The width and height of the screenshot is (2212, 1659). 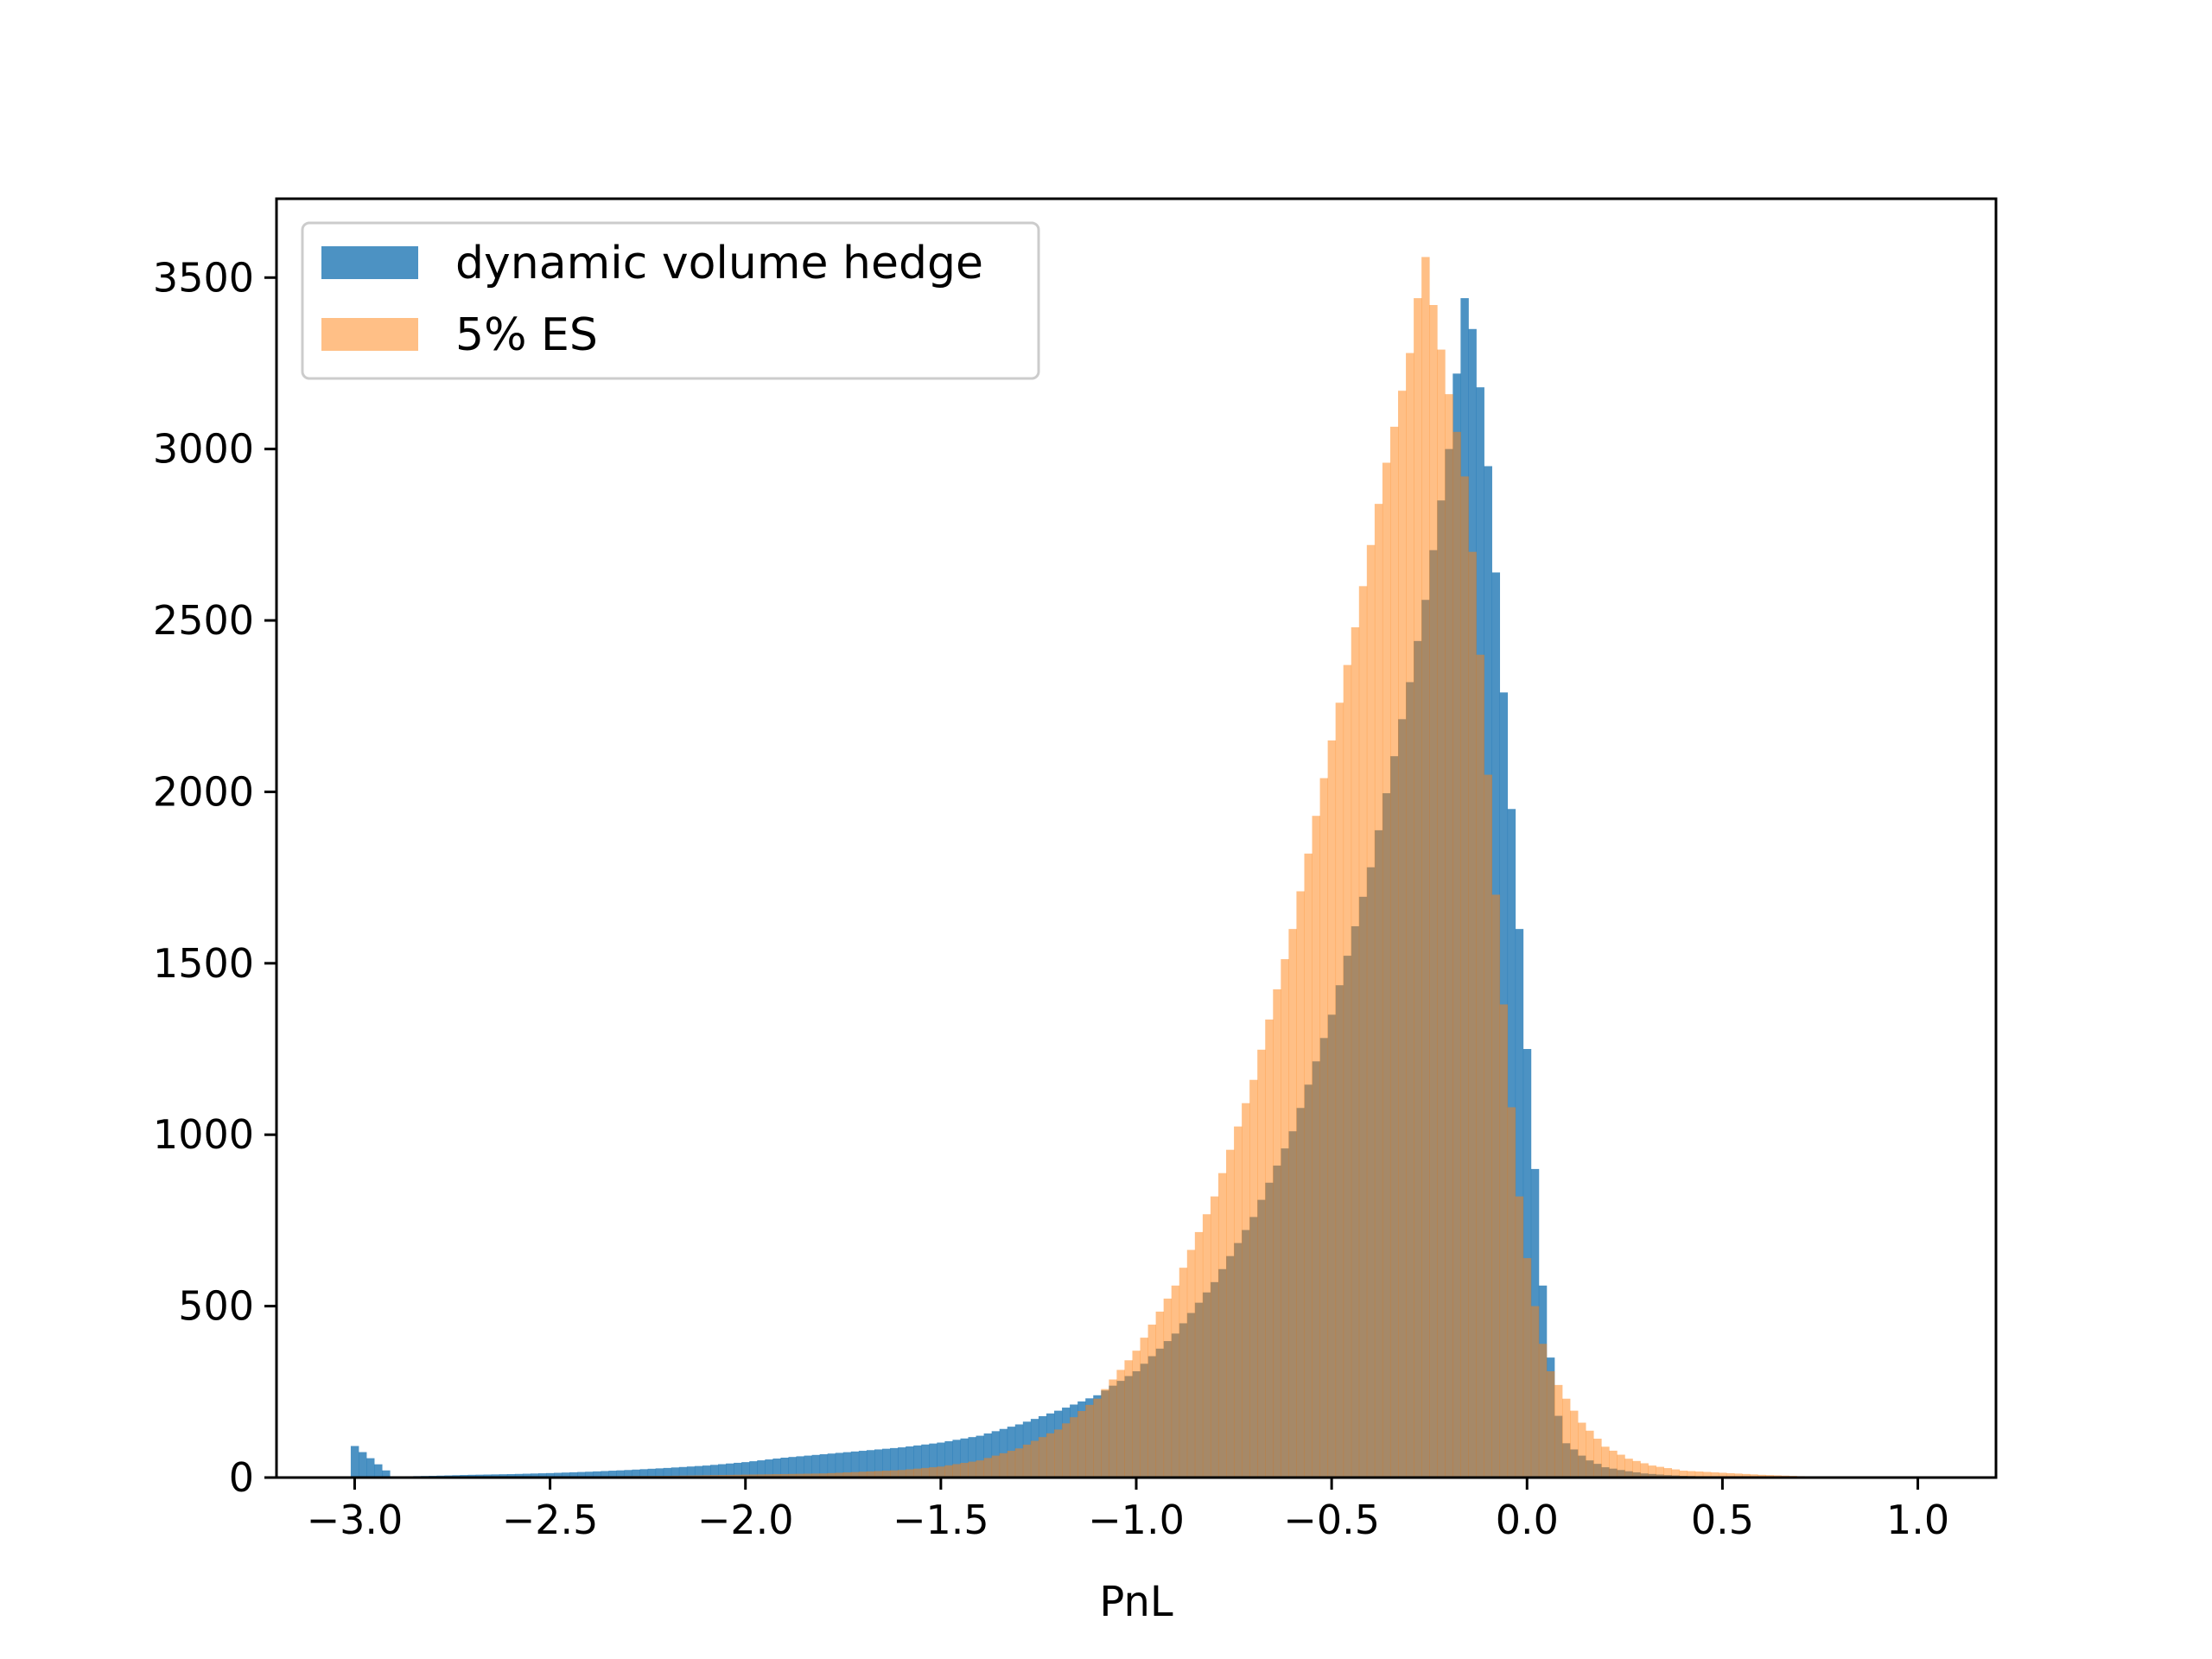 I want to click on y-tick-label: 0, so click(x=241, y=1477).